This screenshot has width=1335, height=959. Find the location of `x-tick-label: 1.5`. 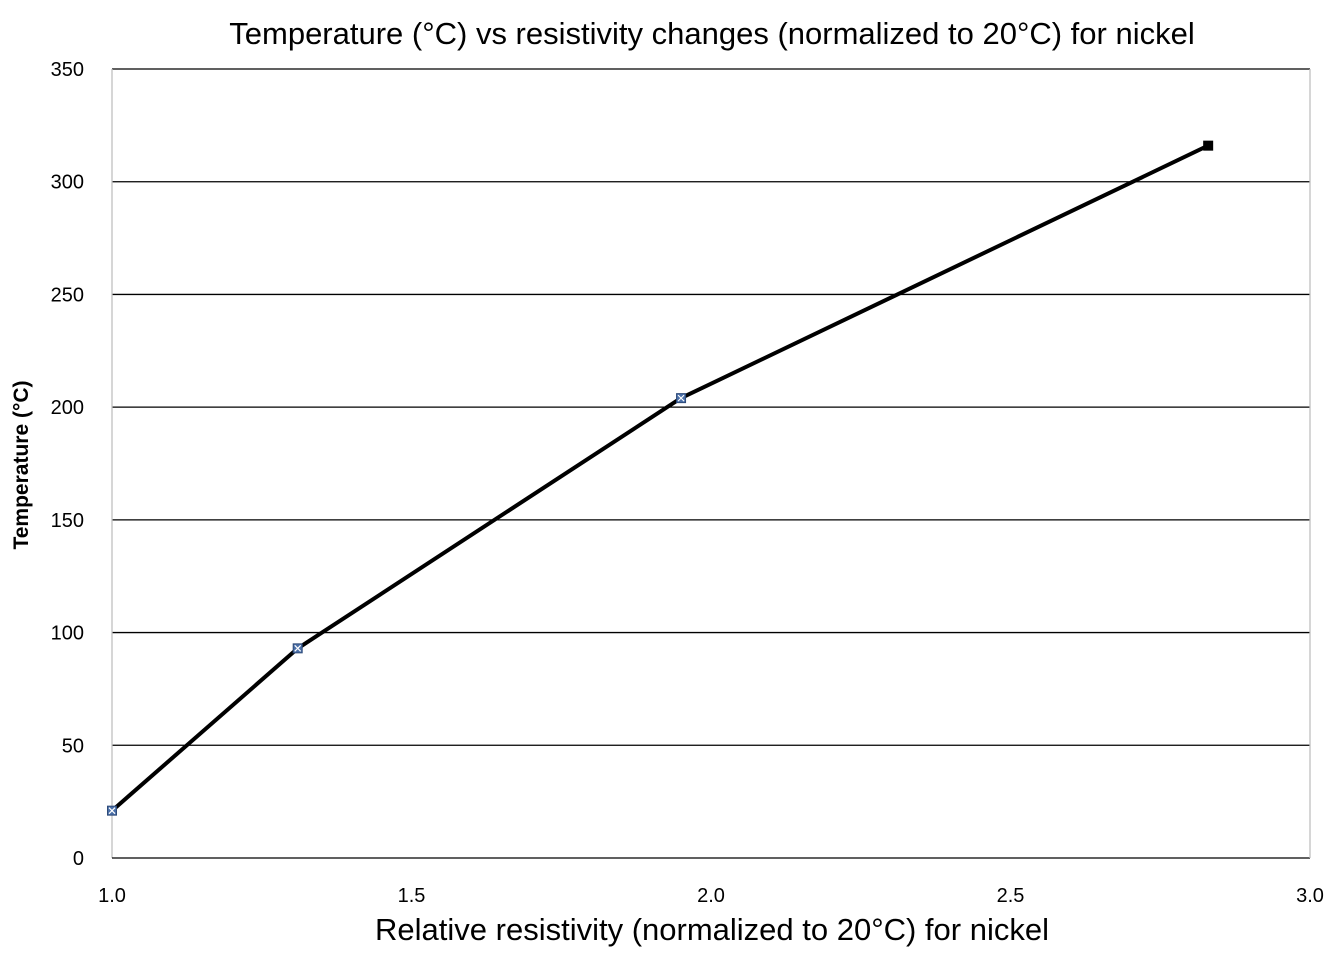

x-tick-label: 1.5 is located at coordinates (412, 896).